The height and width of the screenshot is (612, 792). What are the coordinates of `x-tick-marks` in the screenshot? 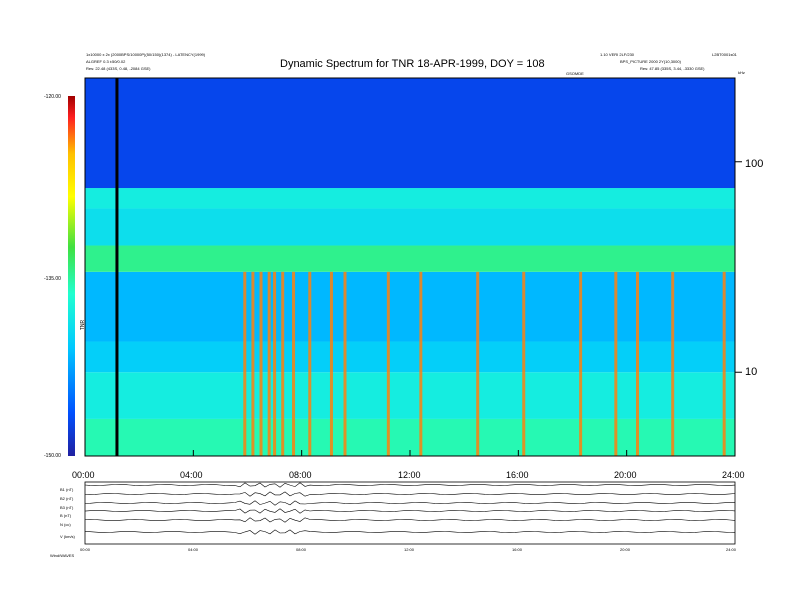 It's located at (410, 453).